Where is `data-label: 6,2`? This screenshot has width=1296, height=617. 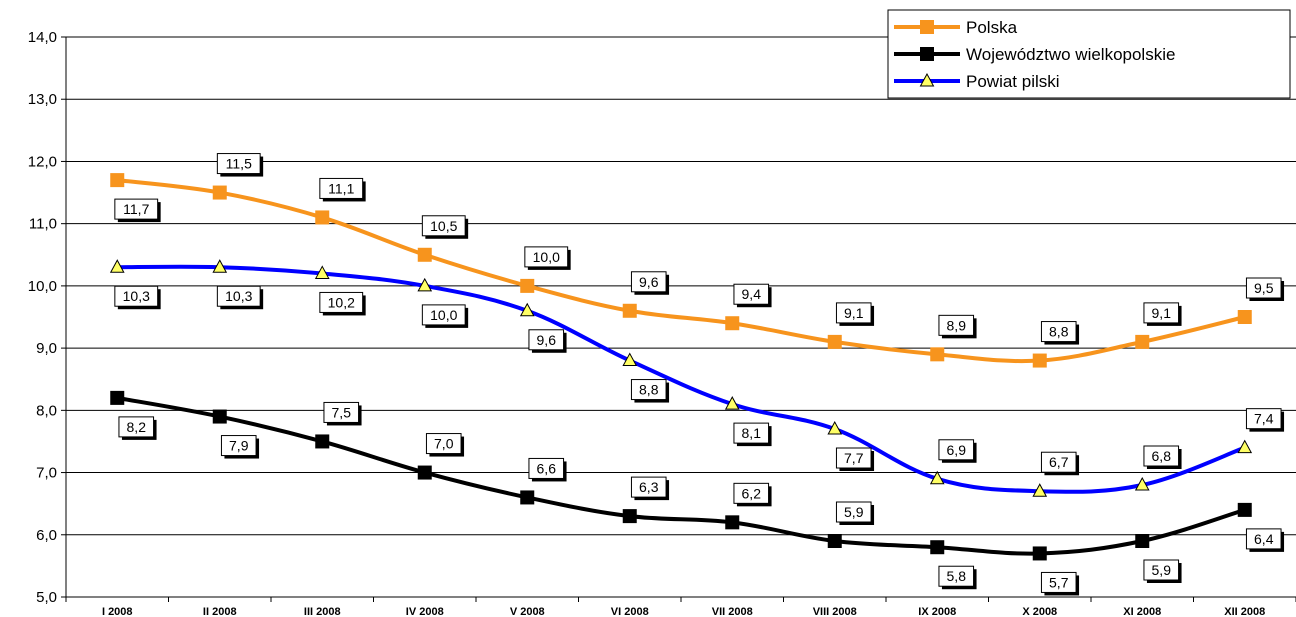
data-label: 6,2 is located at coordinates (752, 494).